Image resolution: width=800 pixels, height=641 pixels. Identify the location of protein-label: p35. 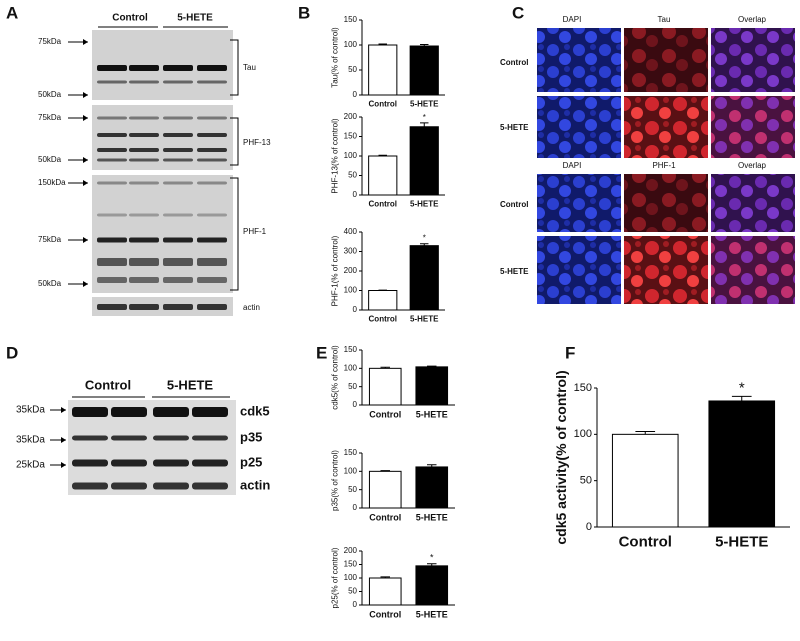
(251, 436).